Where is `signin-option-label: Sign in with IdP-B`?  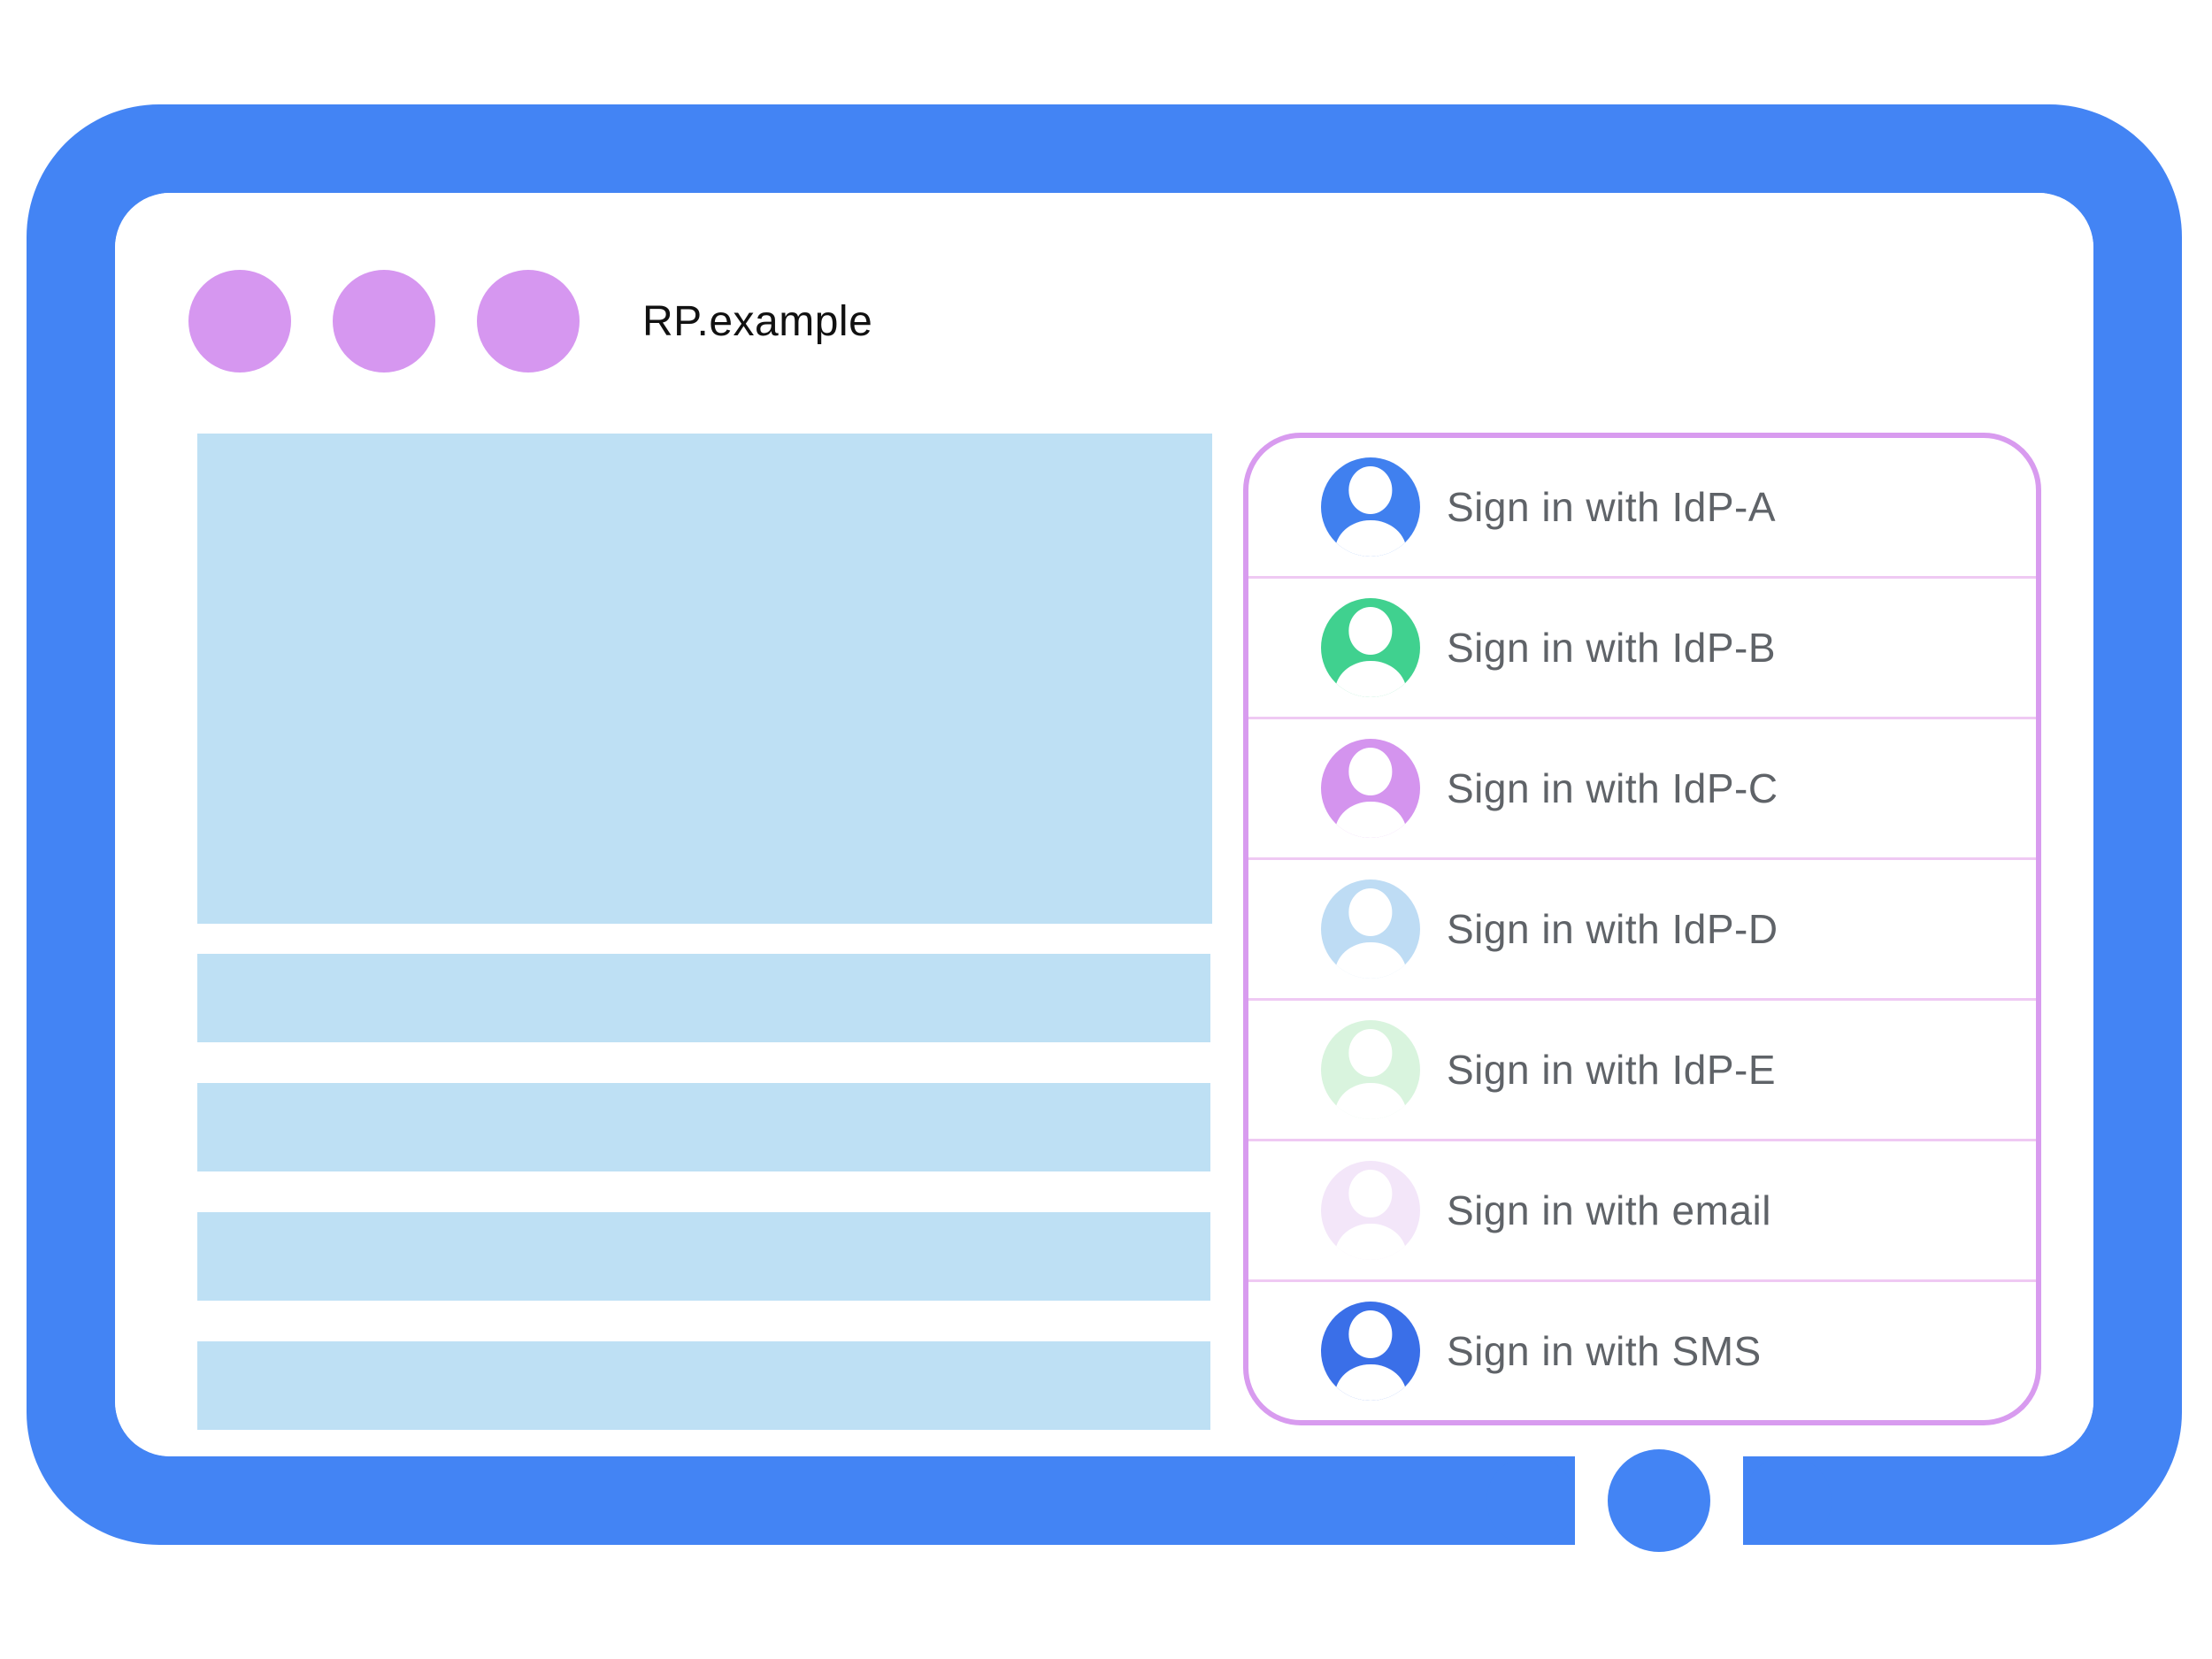
signin-option-label: Sign in with IdP-B is located at coordinates (1612, 648).